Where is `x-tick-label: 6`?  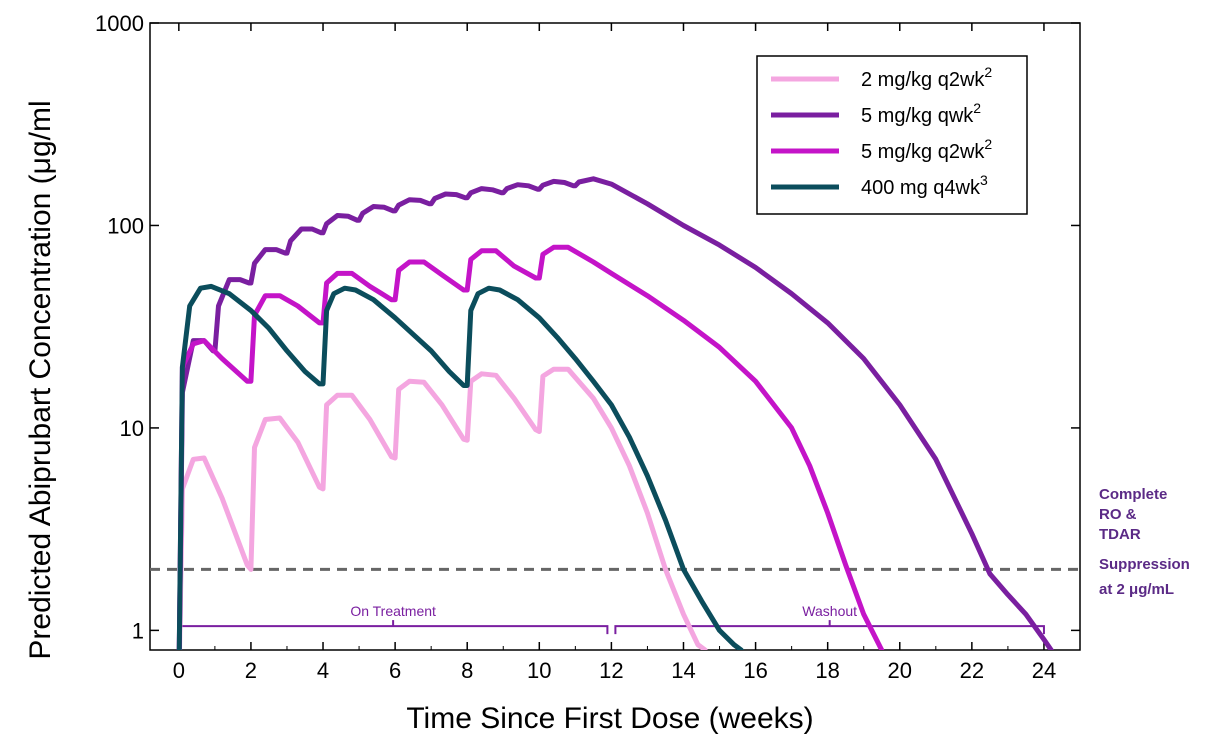 x-tick-label: 6 is located at coordinates (395, 670).